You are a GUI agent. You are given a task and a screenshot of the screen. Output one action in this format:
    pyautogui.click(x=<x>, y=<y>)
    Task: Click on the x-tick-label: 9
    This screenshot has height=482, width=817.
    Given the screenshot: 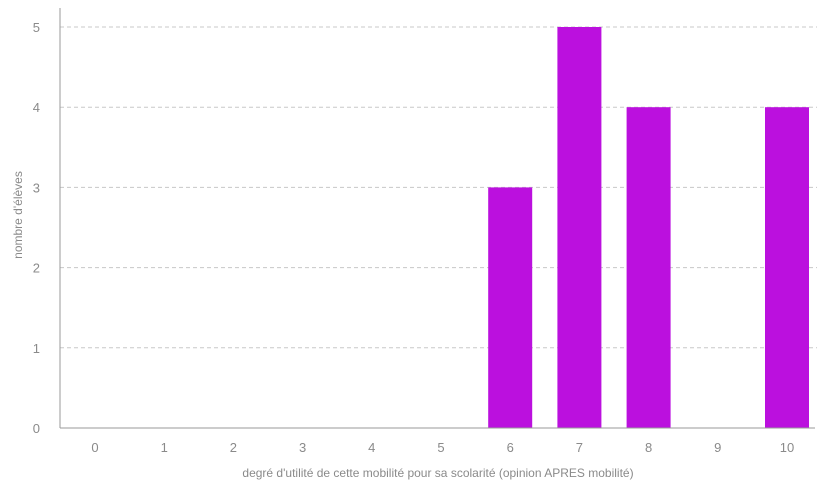 What is the action you would take?
    pyautogui.click(x=717, y=447)
    